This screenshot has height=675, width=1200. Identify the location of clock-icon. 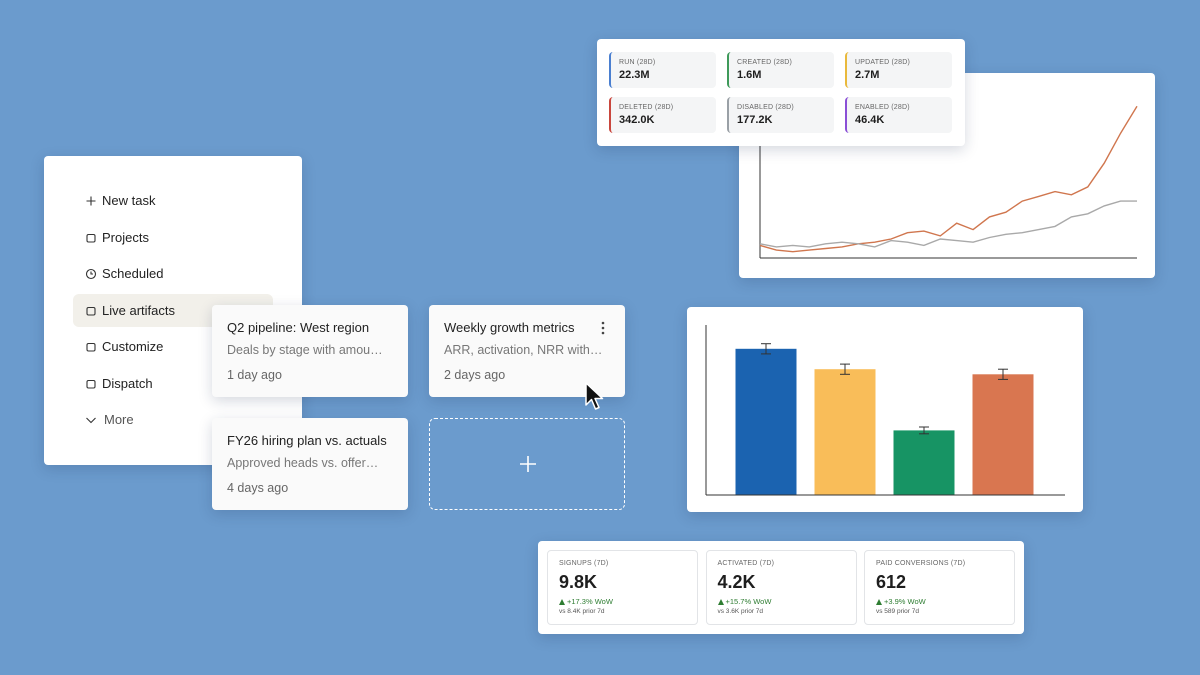
(91, 274).